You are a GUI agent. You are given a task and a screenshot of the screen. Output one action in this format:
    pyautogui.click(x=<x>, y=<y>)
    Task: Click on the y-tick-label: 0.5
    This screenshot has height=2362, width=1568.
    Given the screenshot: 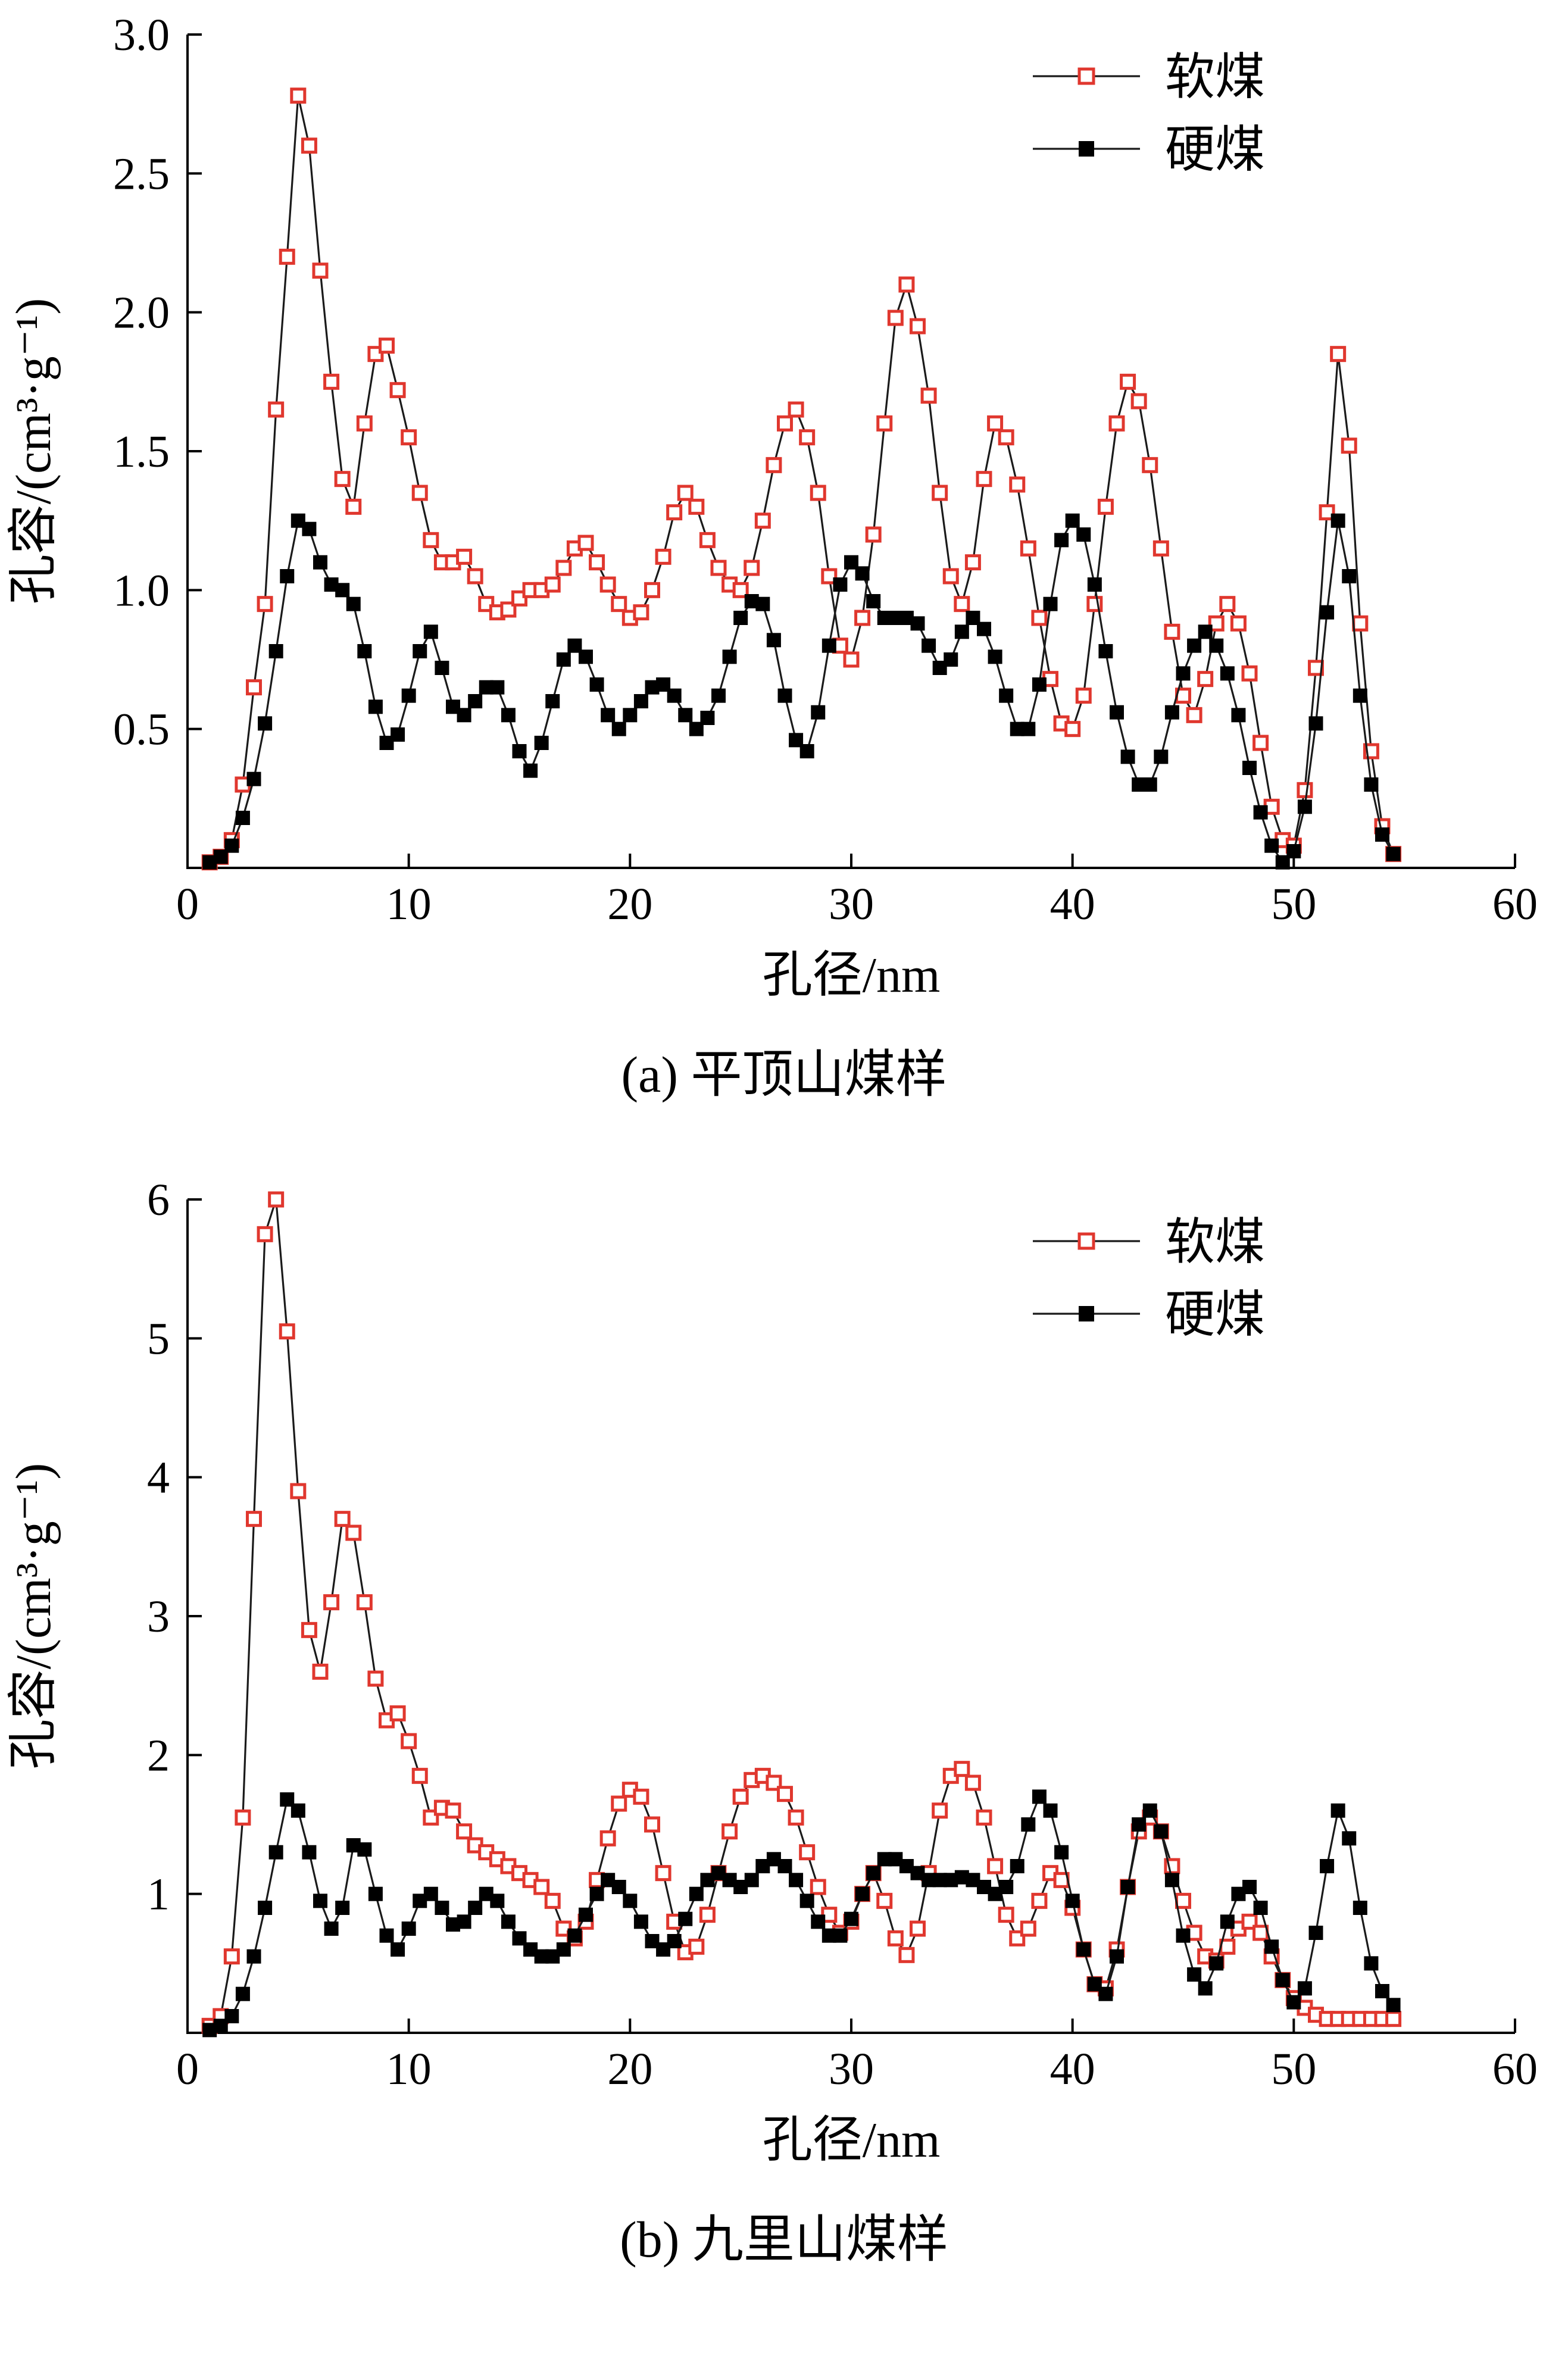 What is the action you would take?
    pyautogui.click(x=141, y=730)
    